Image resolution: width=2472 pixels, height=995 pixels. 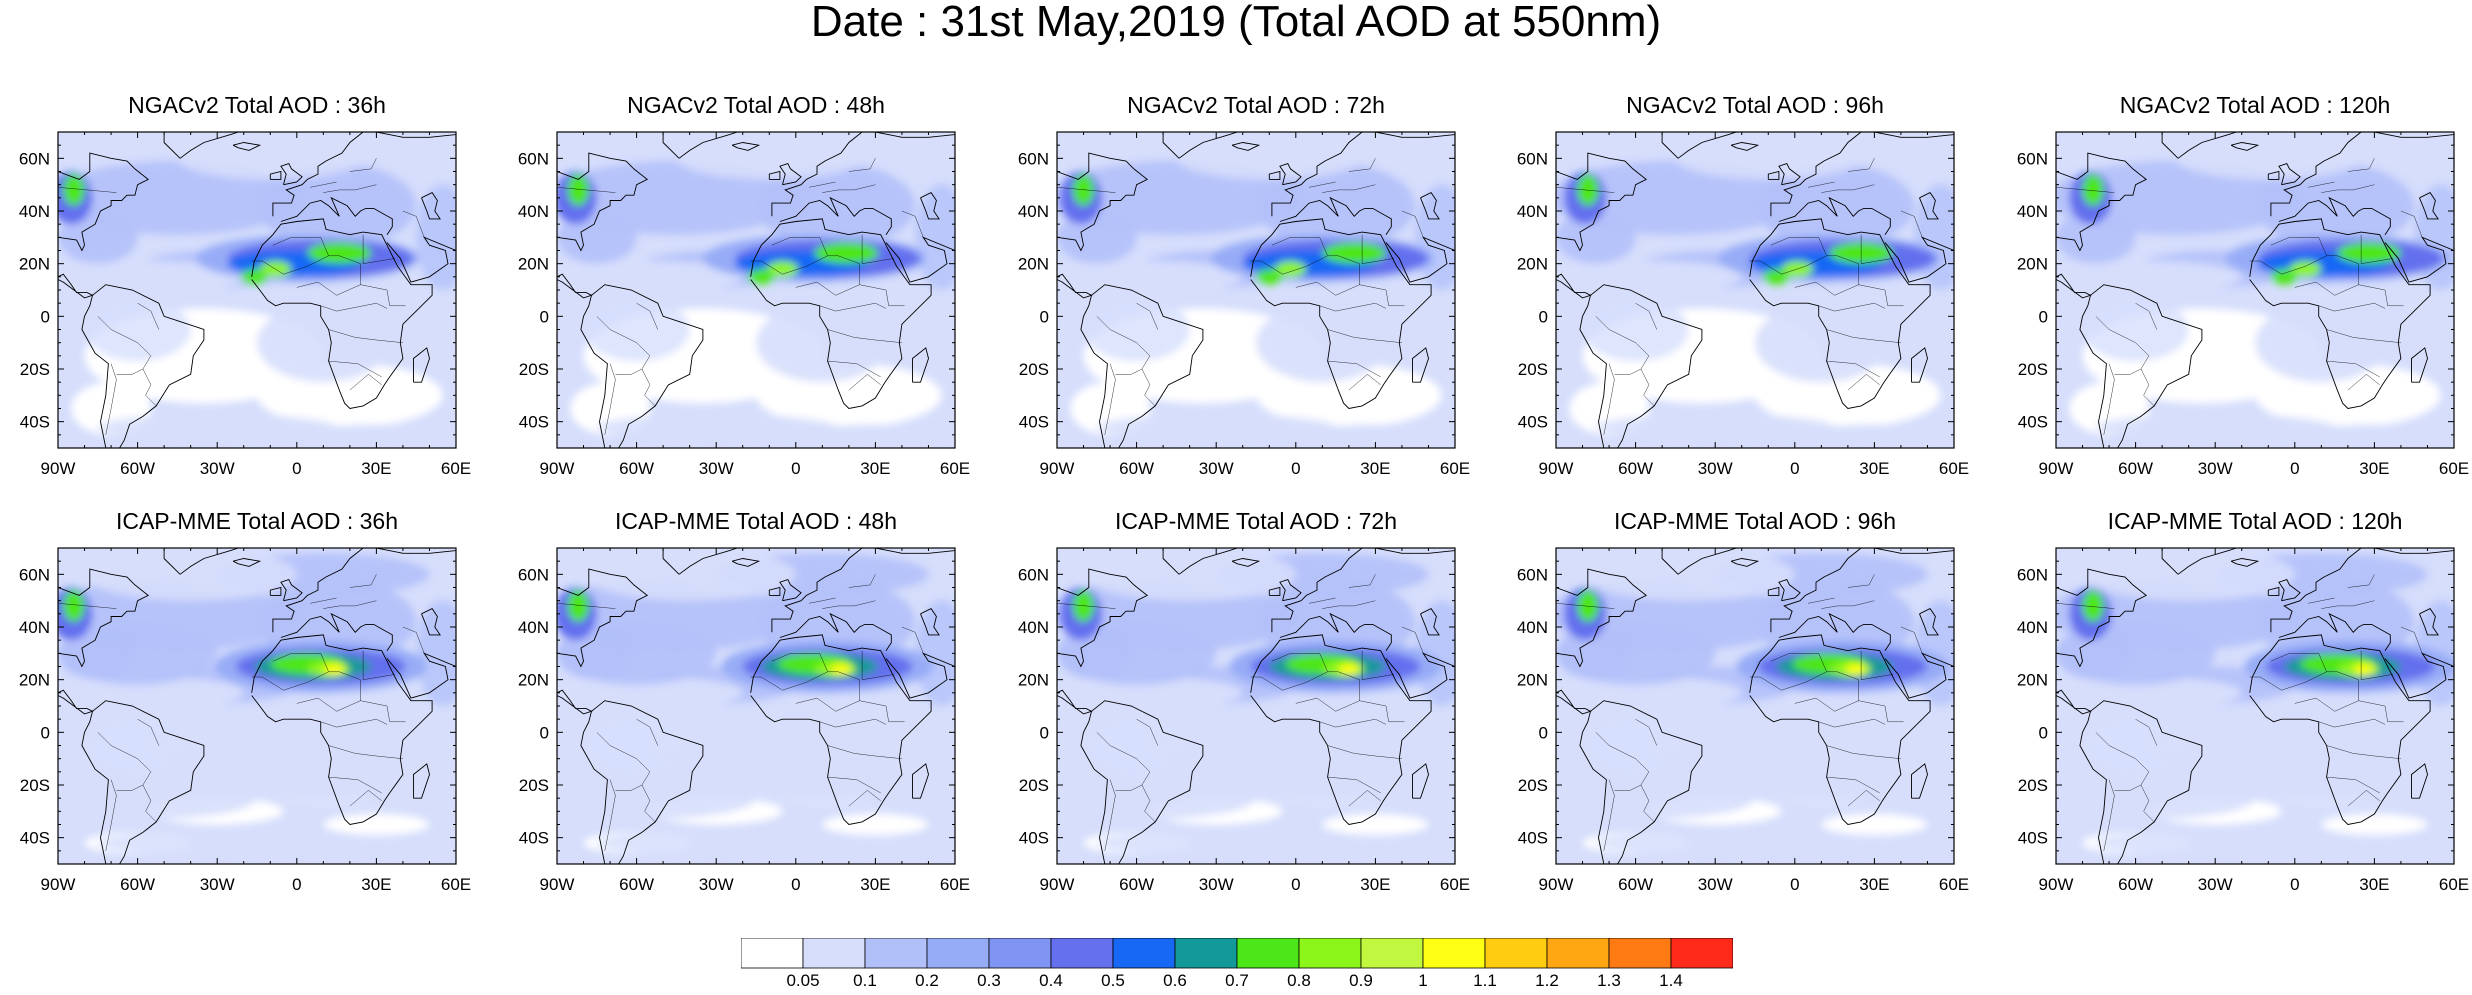 What do you see at coordinates (1240, 296) in the screenshot?
I see `country-borders` at bounding box center [1240, 296].